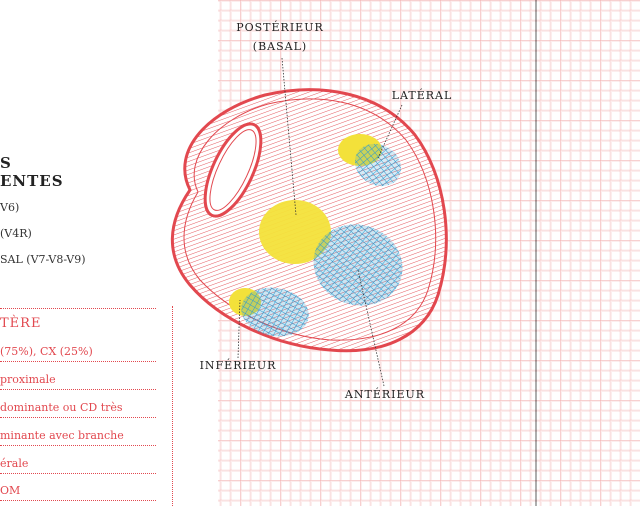 The width and height of the screenshot is (640, 510). Describe the element at coordinates (78, 308) in the screenshot. I see `artery-divider` at that location.